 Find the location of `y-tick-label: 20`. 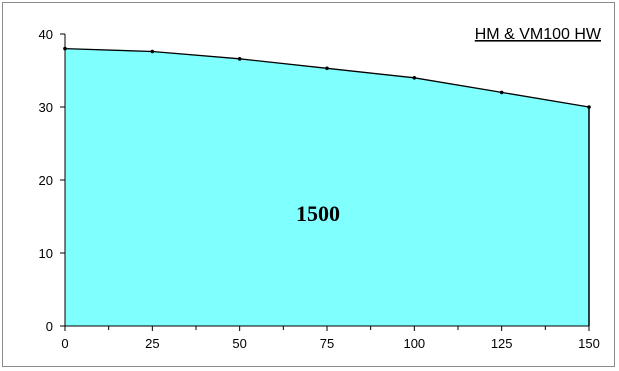

y-tick-label: 20 is located at coordinates (46, 180).